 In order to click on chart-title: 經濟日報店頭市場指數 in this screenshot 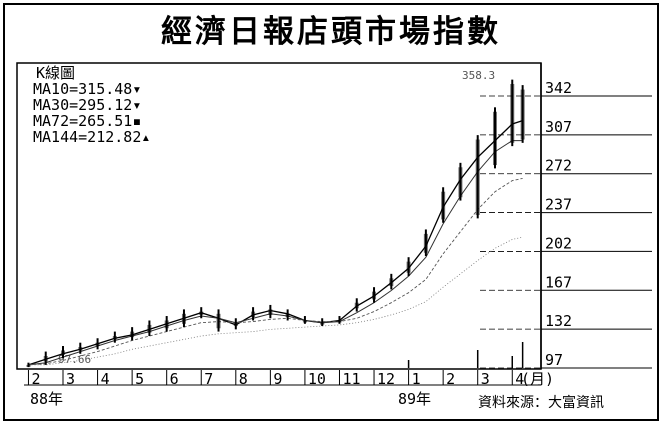, I will do `click(331, 32)`.